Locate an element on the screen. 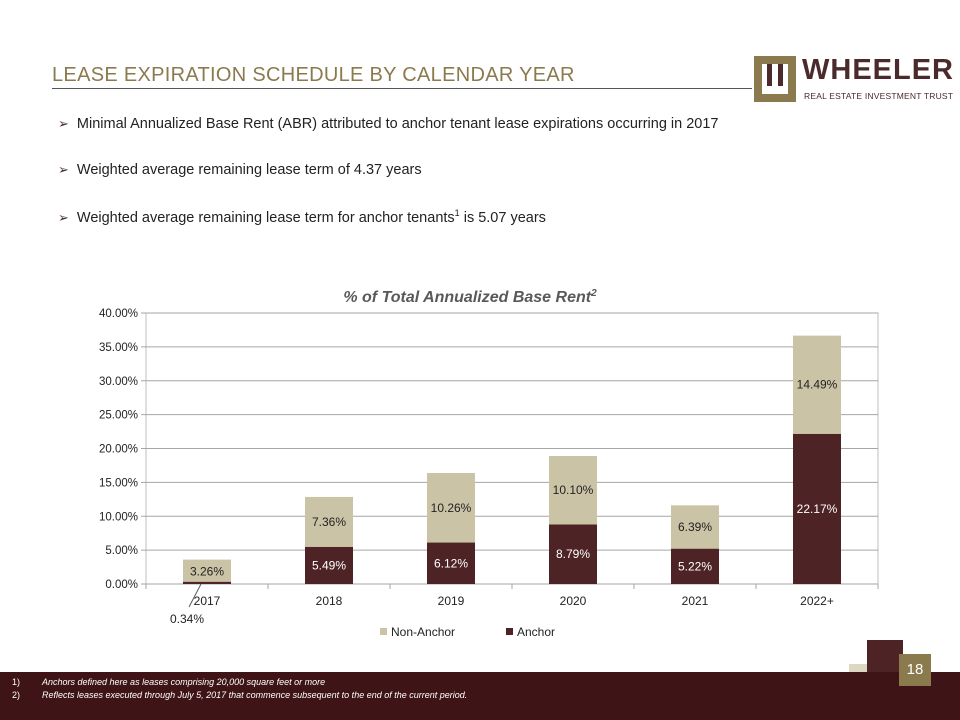 Image resolution: width=960 pixels, height=720 pixels. data-label-anchor: 22.17% is located at coordinates (817, 509).